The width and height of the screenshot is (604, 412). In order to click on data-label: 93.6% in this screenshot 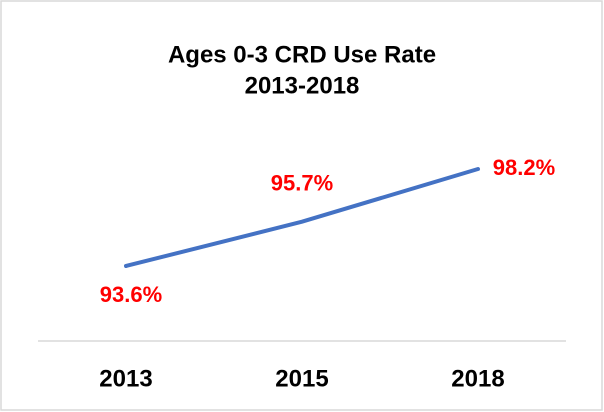, I will do `click(131, 294)`.